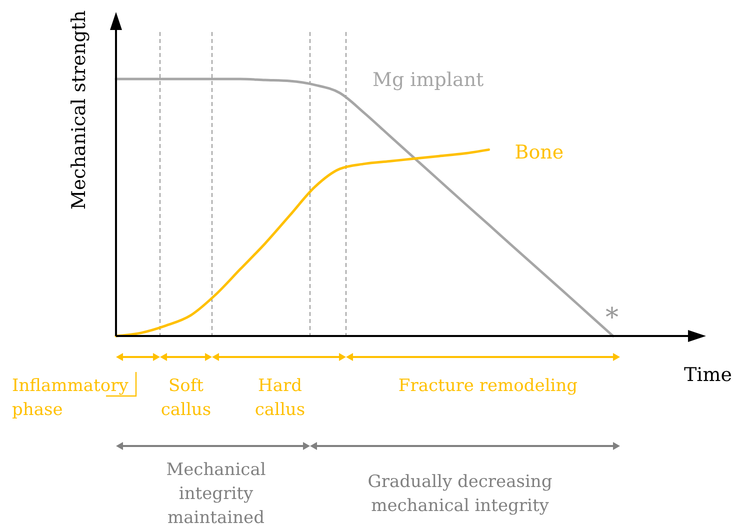 The image size is (734, 527). Describe the element at coordinates (280, 398) in the screenshot. I see `text: Hard callus` at that location.